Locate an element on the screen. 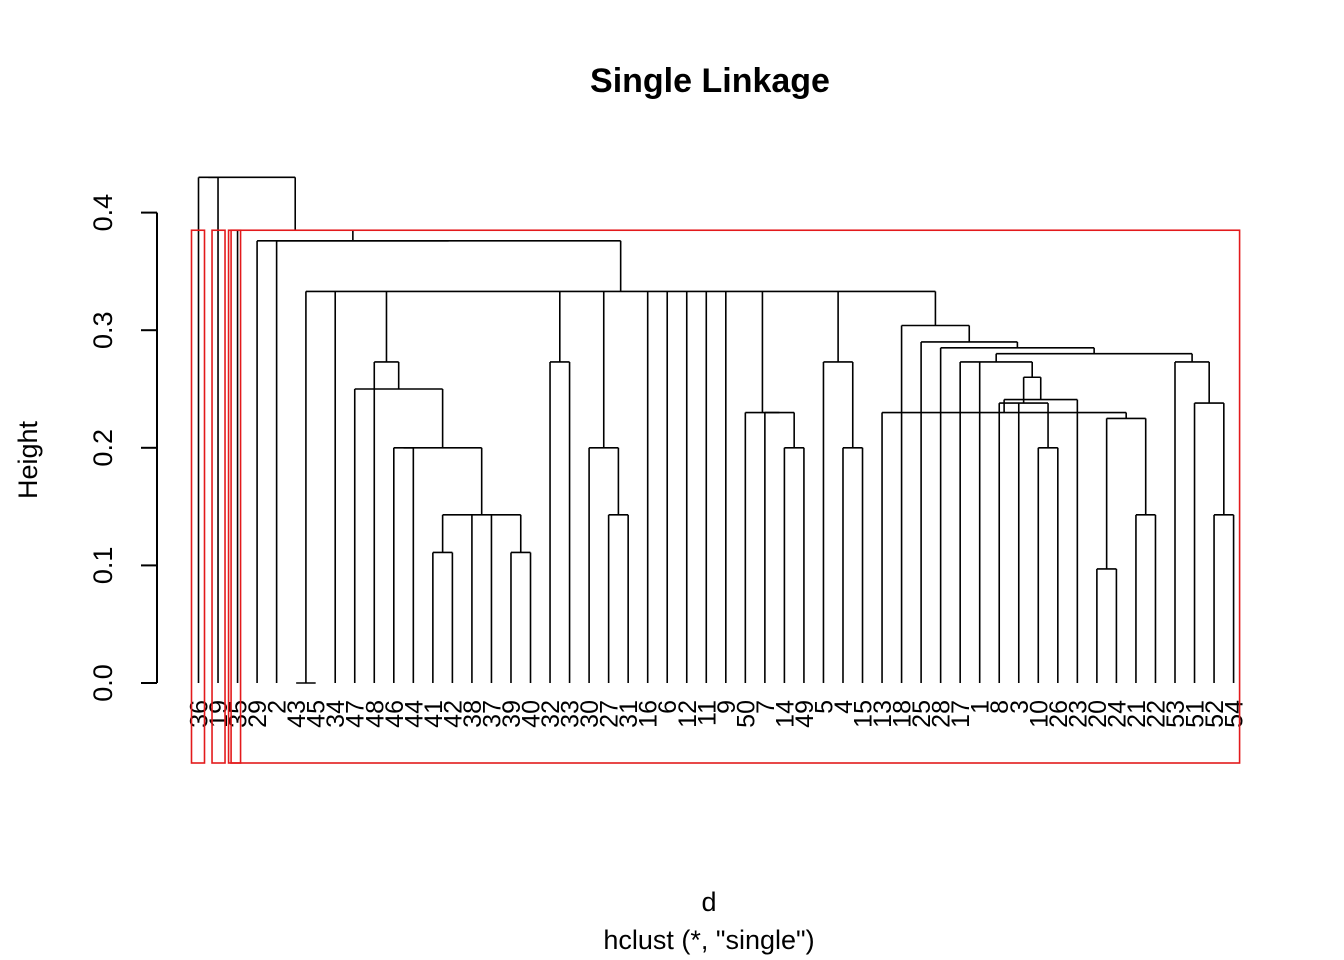  leaf-label: 47 is located at coordinates (356, 714).